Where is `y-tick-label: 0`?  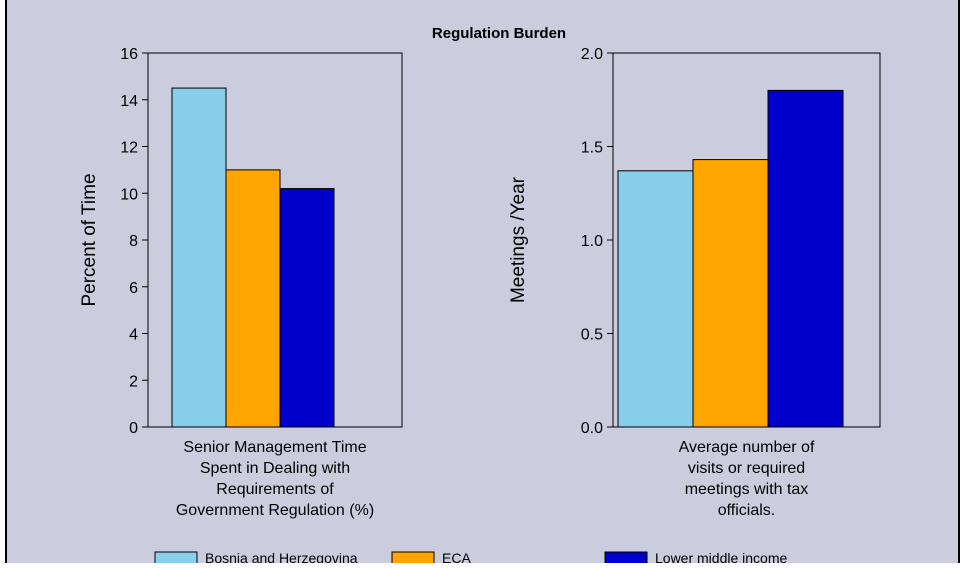 y-tick-label: 0 is located at coordinates (133, 428).